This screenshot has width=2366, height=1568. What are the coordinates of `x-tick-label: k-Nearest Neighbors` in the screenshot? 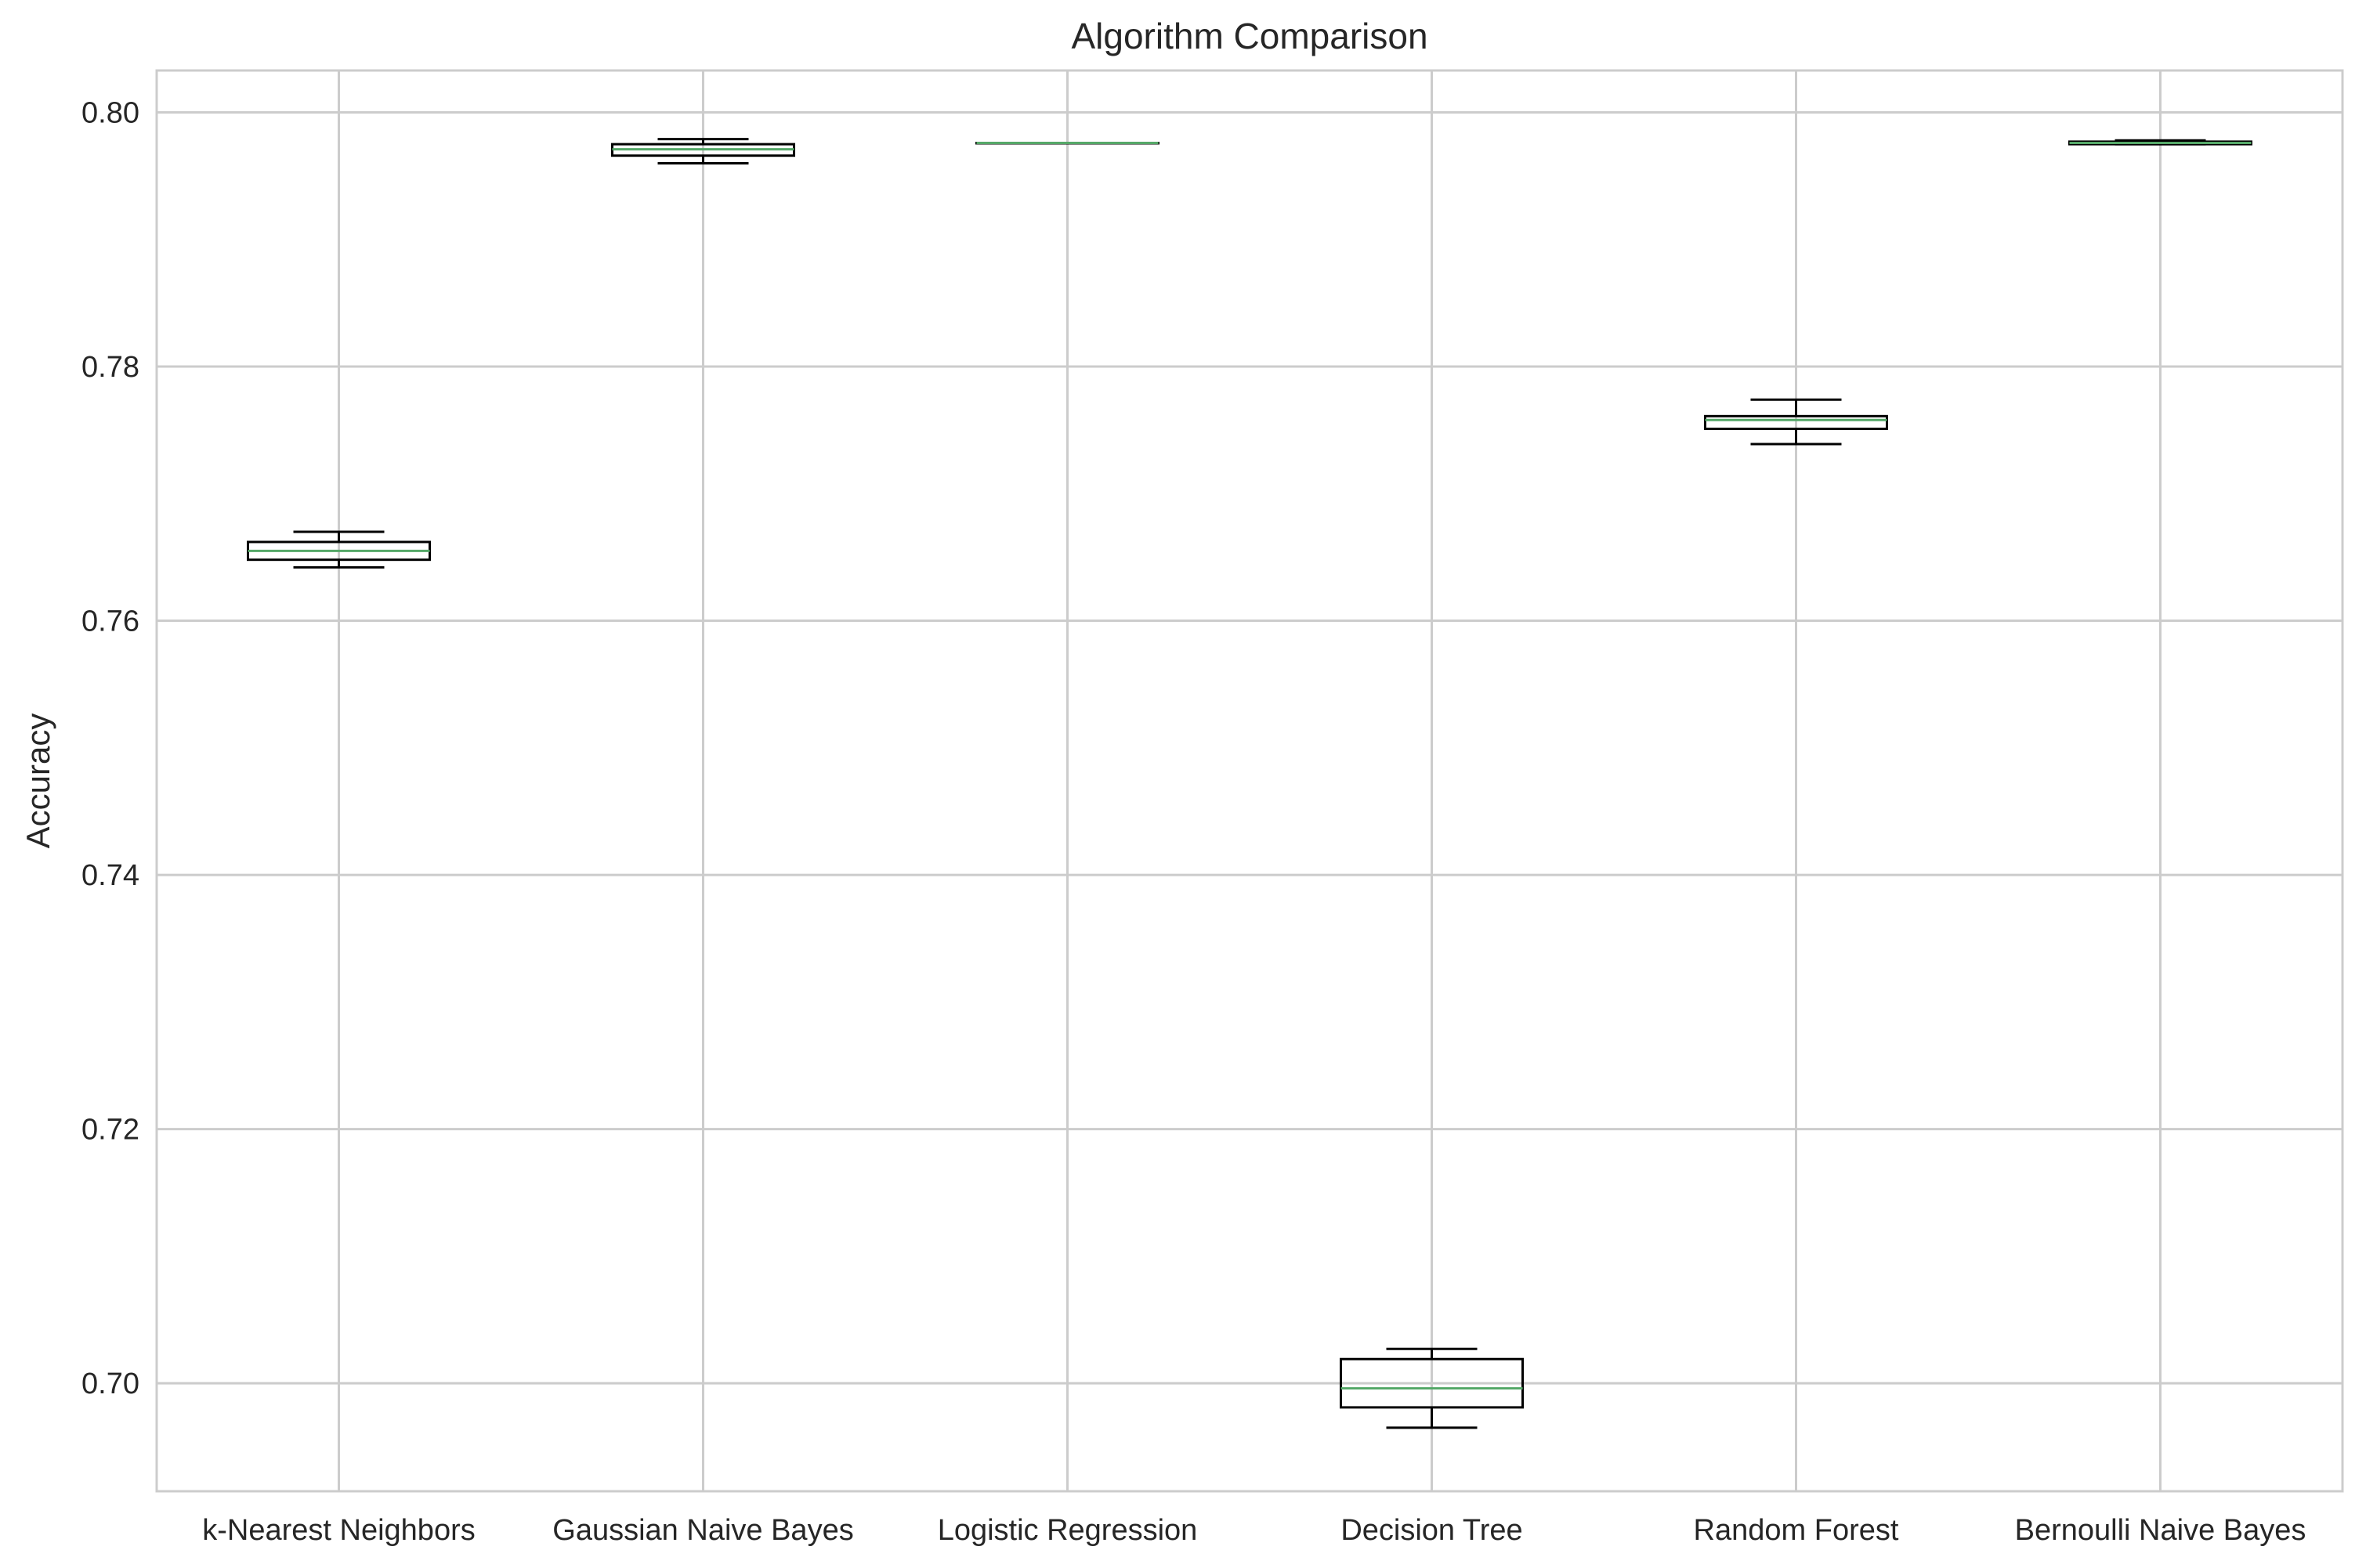 It's located at (338, 1530).